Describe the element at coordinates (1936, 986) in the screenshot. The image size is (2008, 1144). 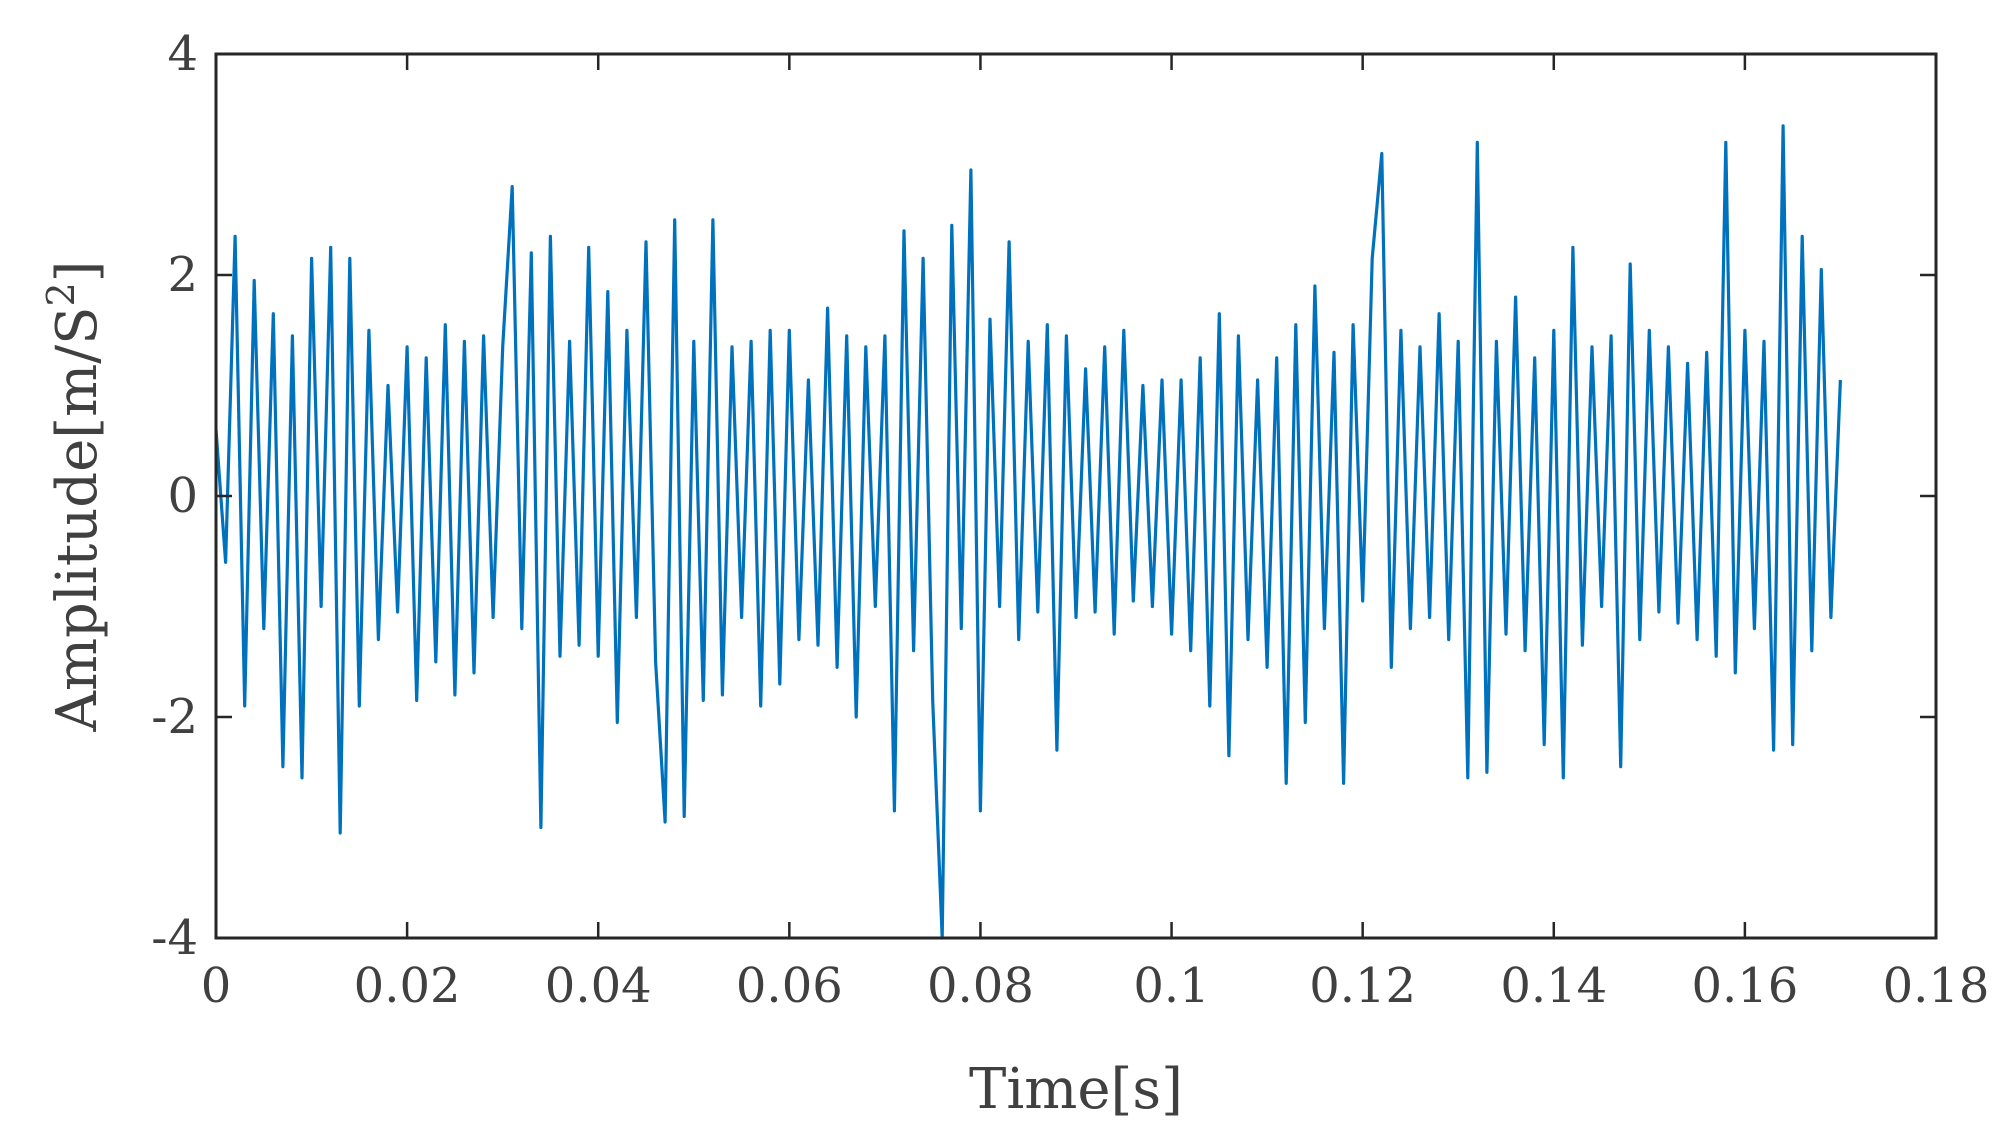
I see `x-tick-label: 0.18` at that location.